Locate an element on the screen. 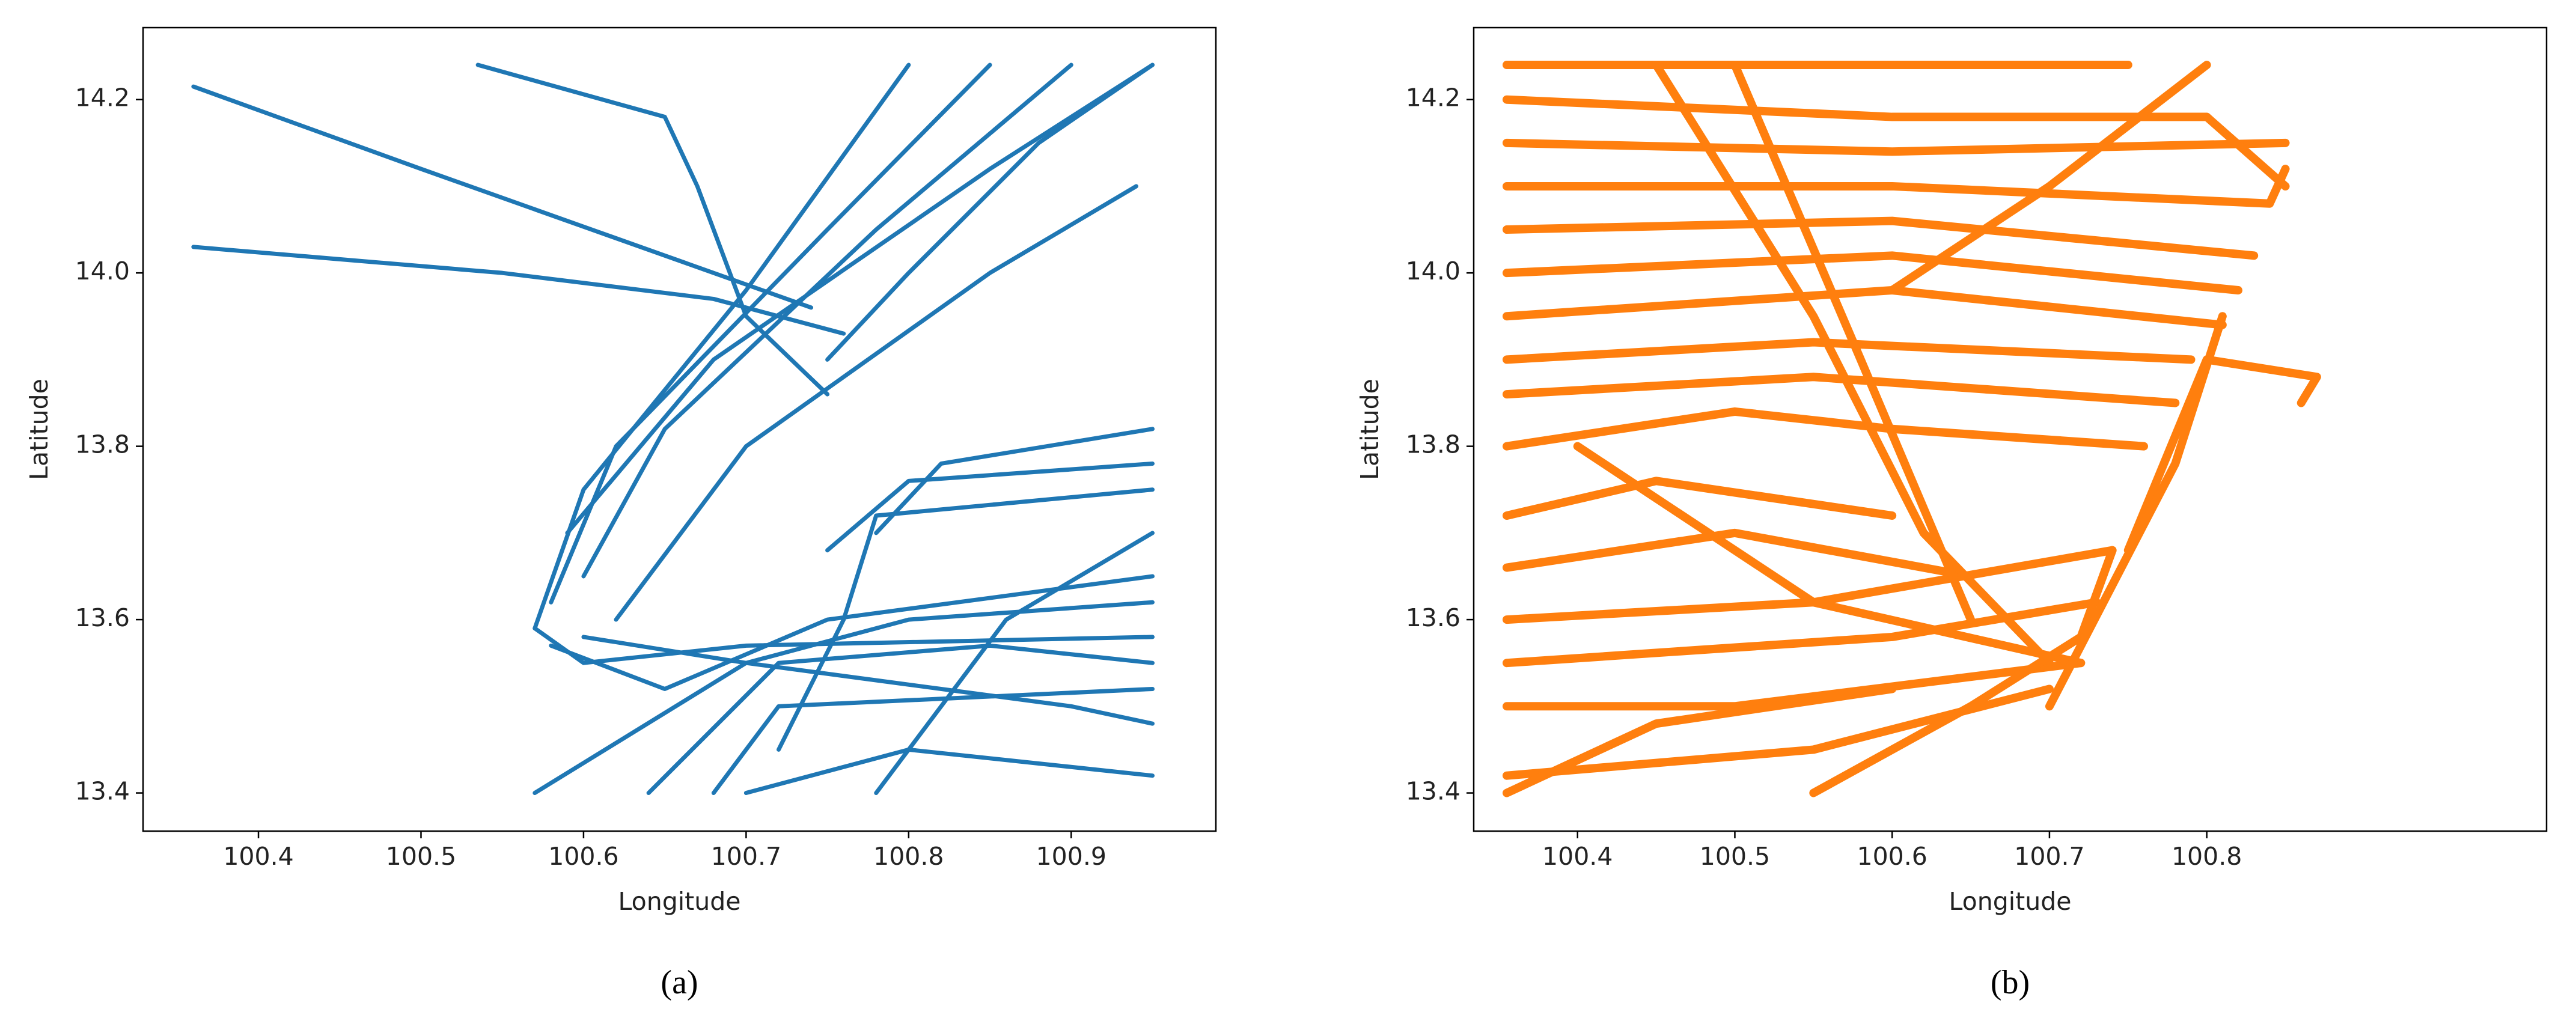  caption: (b) is located at coordinates (2010, 983).